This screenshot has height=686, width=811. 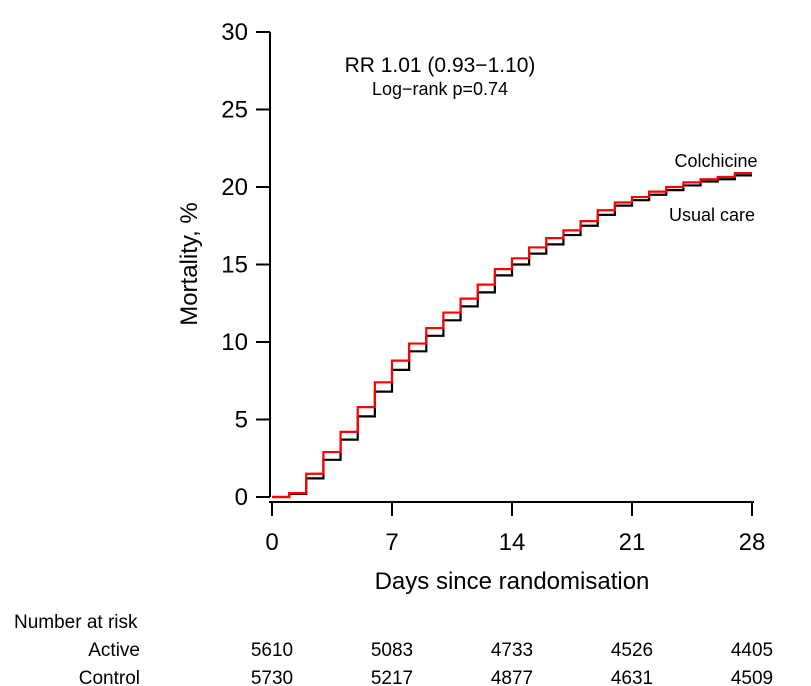 What do you see at coordinates (752, 542) in the screenshot?
I see `x-tick-label: 28` at bounding box center [752, 542].